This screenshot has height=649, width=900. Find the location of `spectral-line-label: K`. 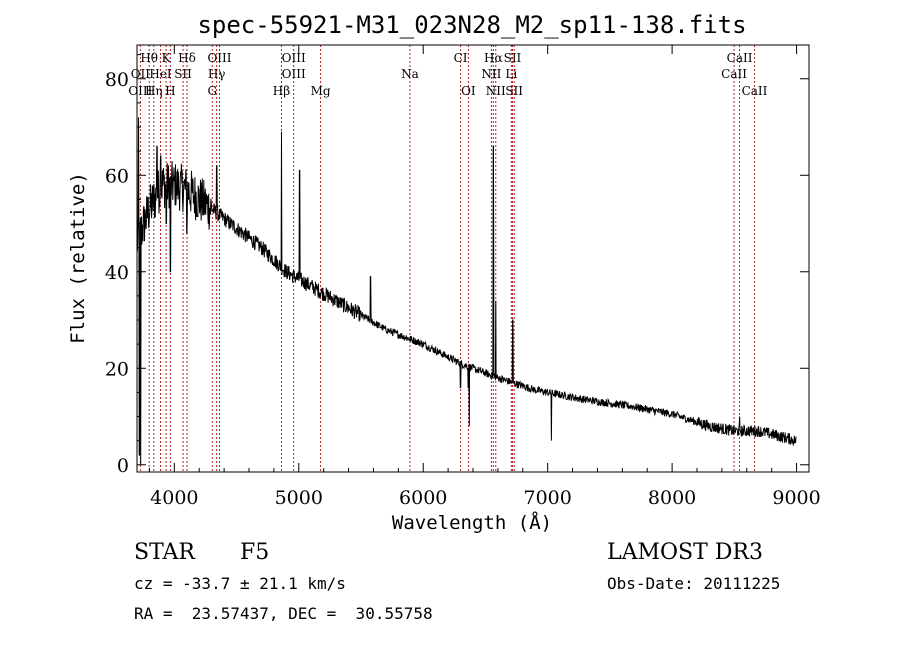

spectral-line-label: K is located at coordinates (167, 58).